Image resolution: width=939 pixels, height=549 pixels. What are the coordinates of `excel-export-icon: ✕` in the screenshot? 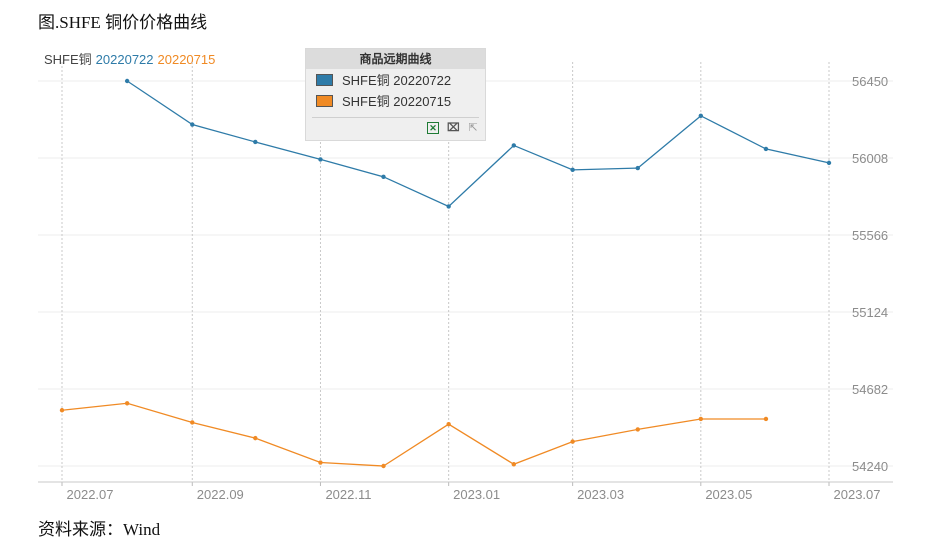 It's located at (433, 128).